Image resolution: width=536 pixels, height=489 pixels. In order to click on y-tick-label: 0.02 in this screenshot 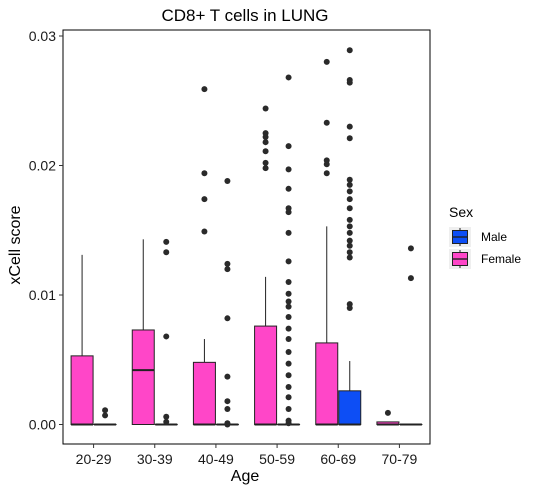, I will do `click(42, 166)`.